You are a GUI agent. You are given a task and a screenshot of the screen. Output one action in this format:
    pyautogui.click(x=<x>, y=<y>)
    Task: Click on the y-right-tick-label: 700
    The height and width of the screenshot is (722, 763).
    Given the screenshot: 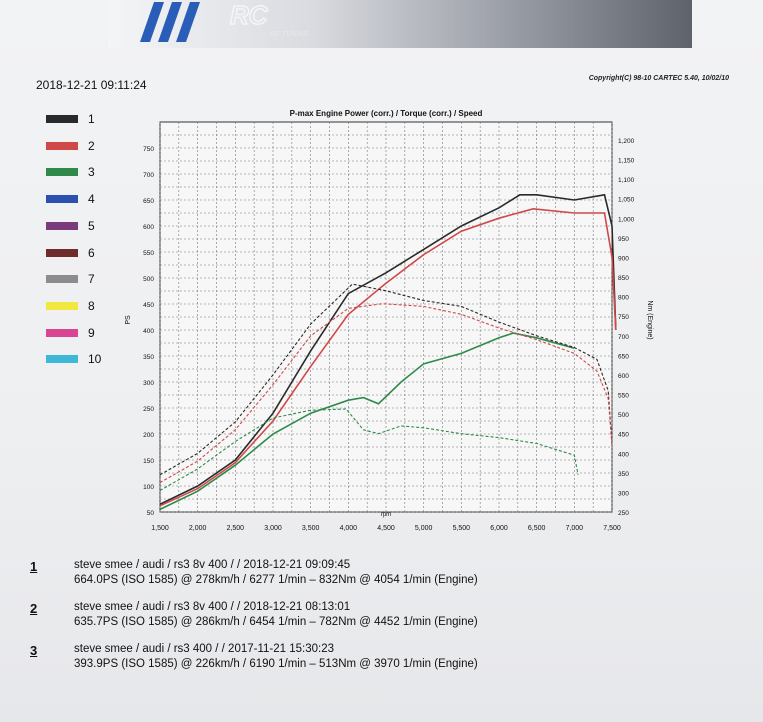 What is the action you would take?
    pyautogui.click(x=623, y=337)
    